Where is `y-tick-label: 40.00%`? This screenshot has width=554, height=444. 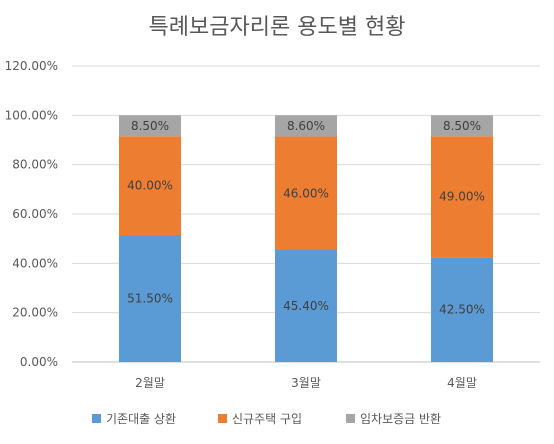 y-tick-label: 40.00% is located at coordinates (35, 263).